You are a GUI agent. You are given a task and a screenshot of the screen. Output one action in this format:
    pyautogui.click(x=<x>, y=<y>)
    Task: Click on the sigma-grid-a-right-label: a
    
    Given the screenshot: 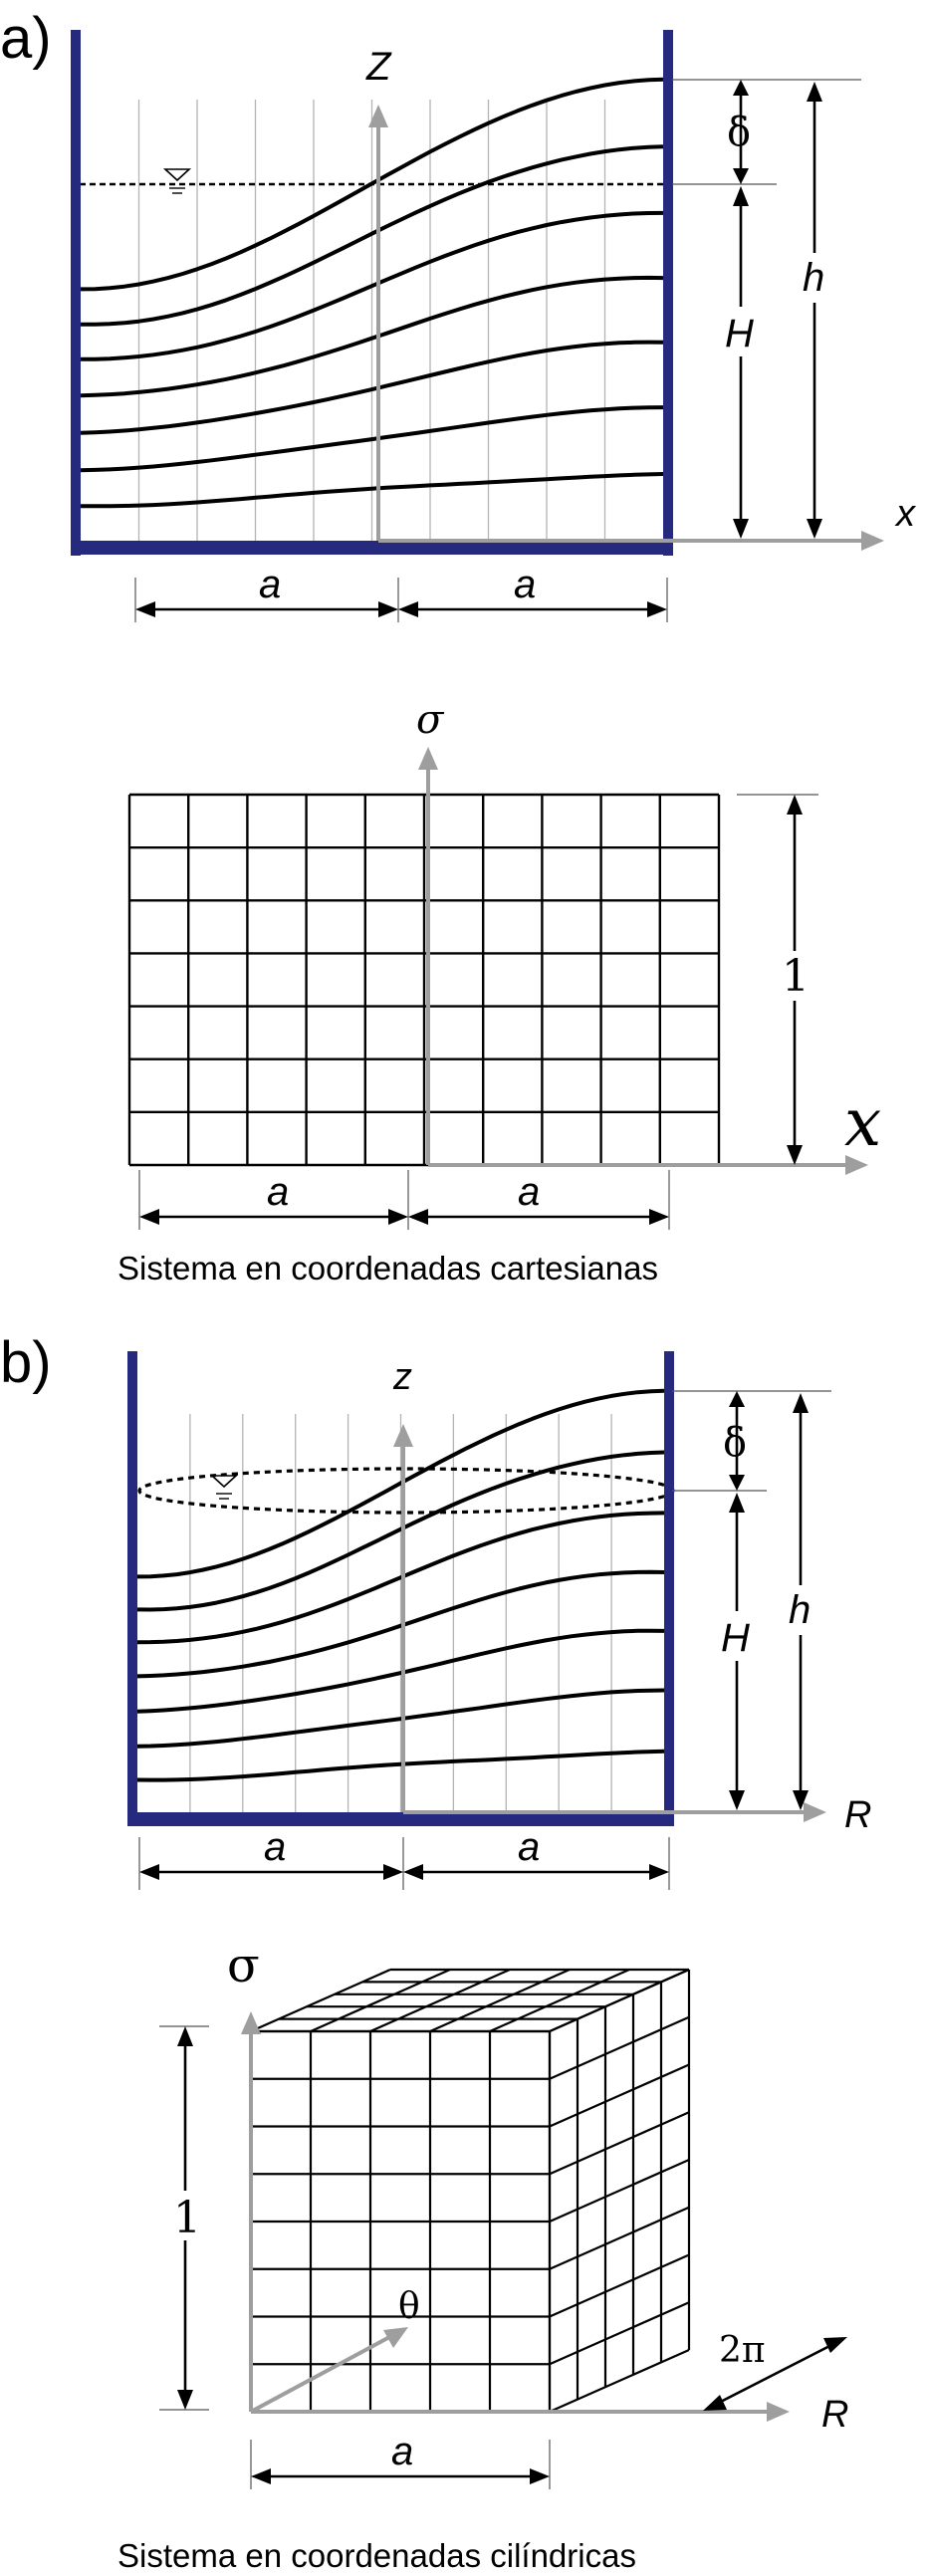 What is the action you would take?
    pyautogui.click(x=529, y=1192)
    